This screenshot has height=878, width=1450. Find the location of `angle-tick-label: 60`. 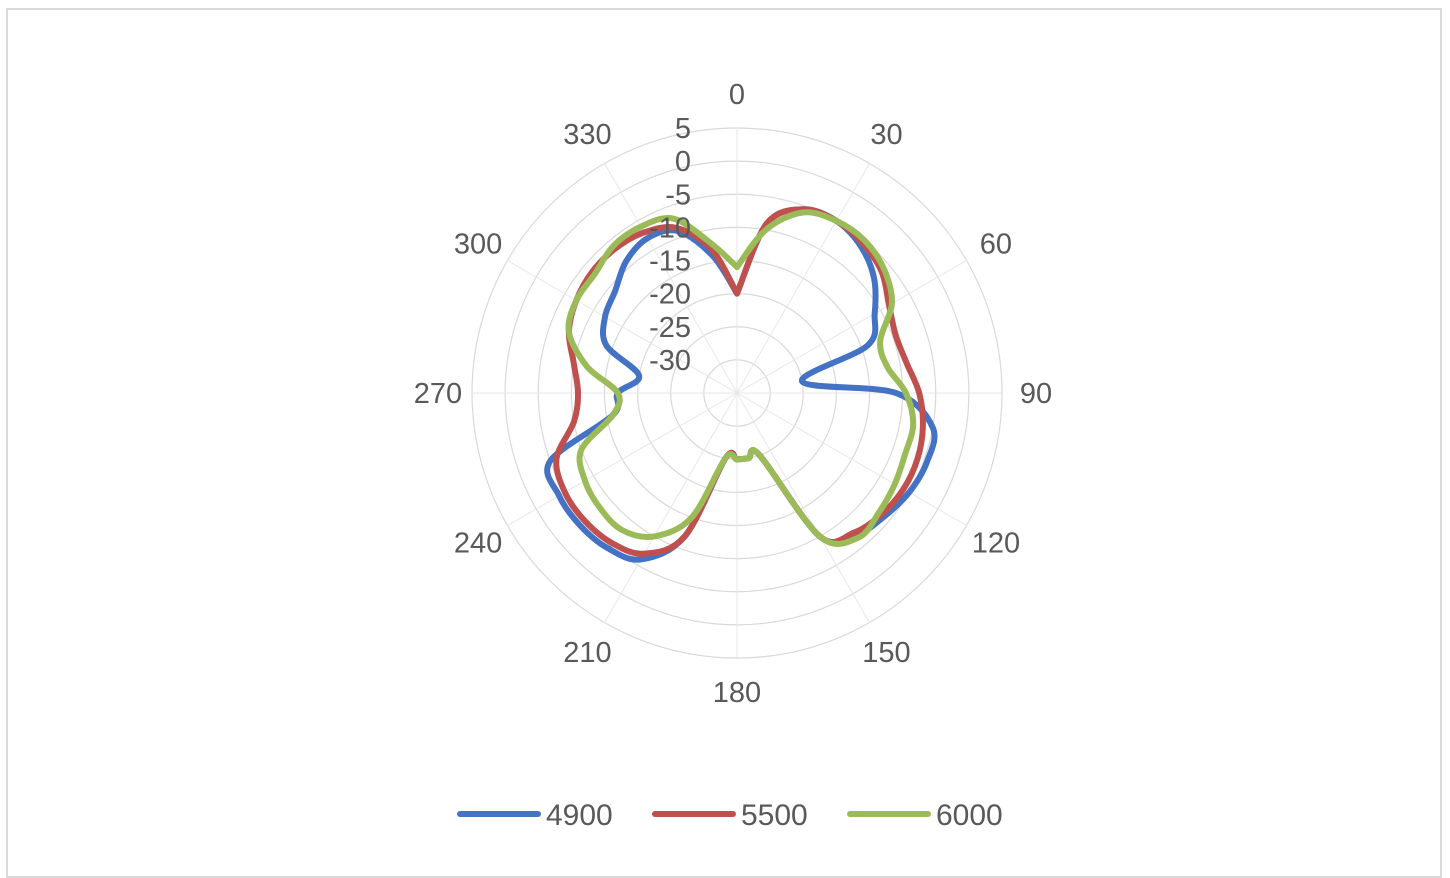

angle-tick-label: 60 is located at coordinates (996, 245).